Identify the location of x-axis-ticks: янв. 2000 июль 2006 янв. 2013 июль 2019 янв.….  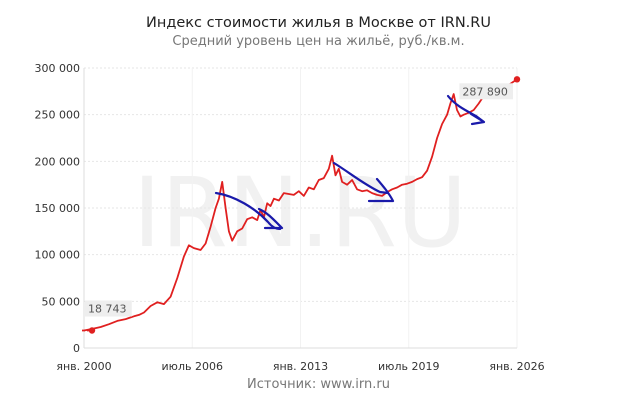
(300, 366).